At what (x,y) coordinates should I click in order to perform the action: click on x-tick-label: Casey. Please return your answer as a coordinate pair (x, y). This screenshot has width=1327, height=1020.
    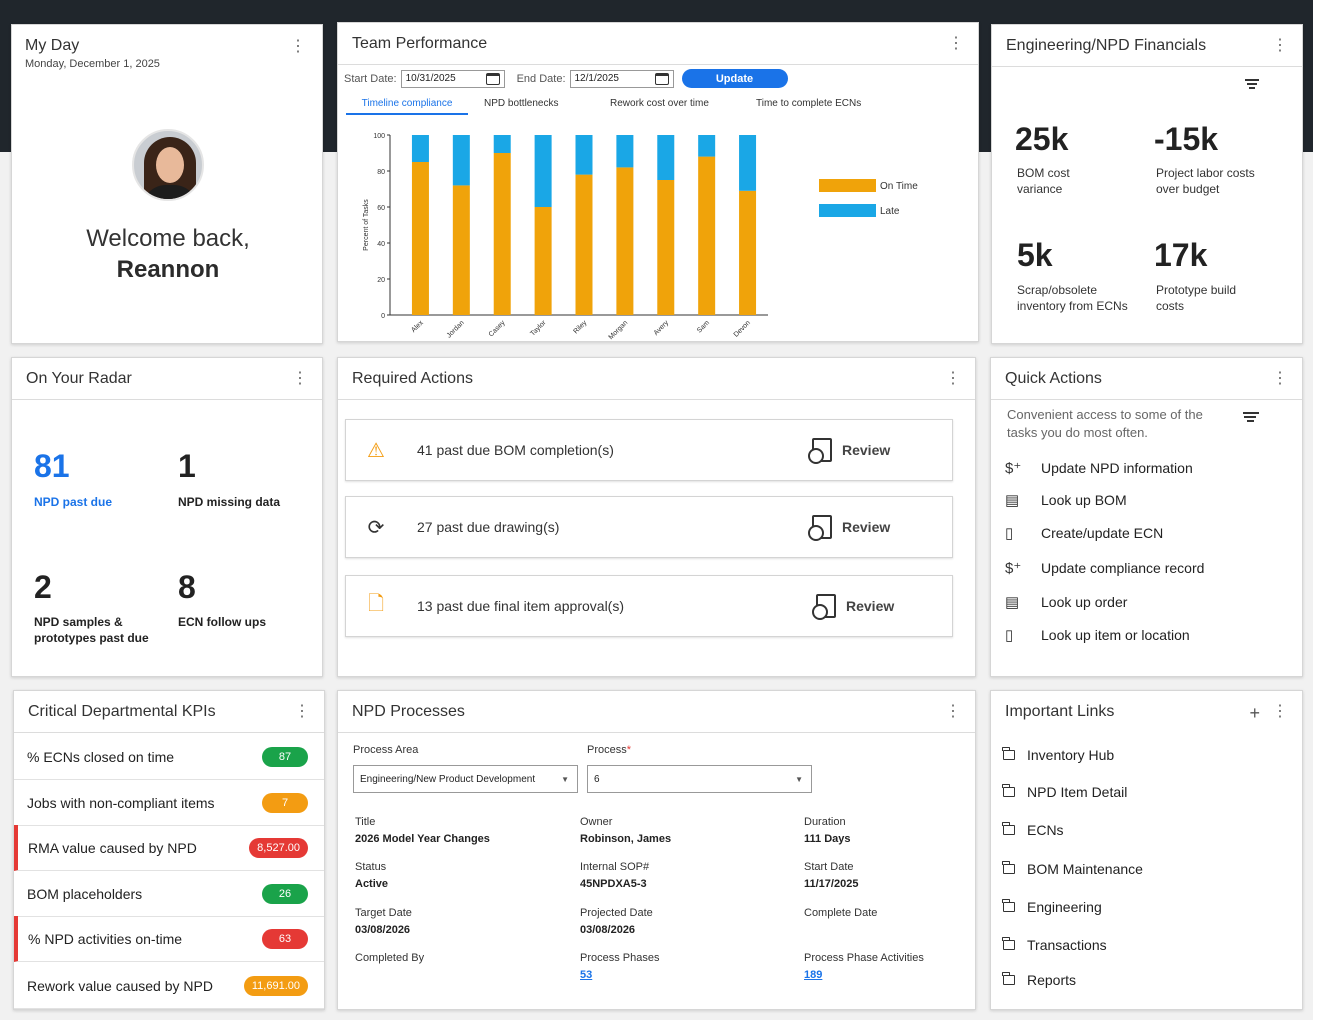
    Looking at the image, I should click on (497, 328).